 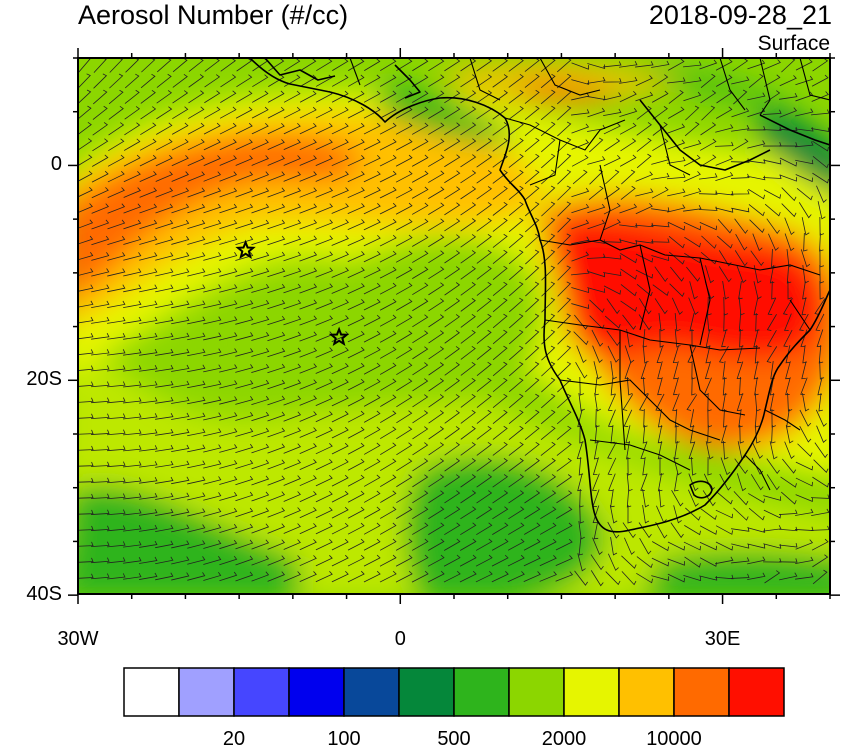 What do you see at coordinates (722, 639) in the screenshot?
I see `lon-label: 30E` at bounding box center [722, 639].